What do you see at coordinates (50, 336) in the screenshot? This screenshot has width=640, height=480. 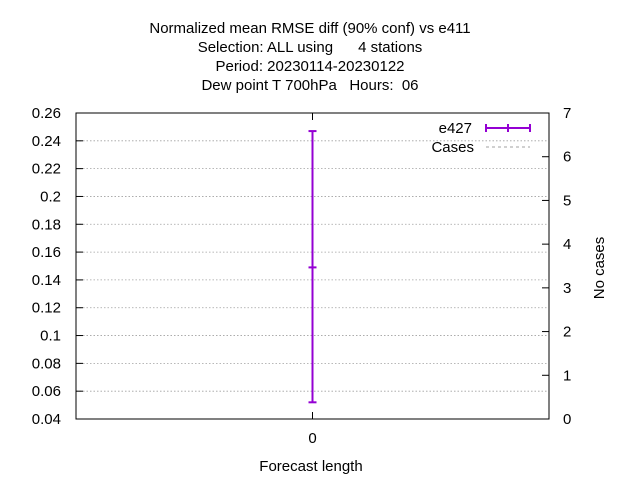 I see `y-tick-label: 0.1` at bounding box center [50, 336].